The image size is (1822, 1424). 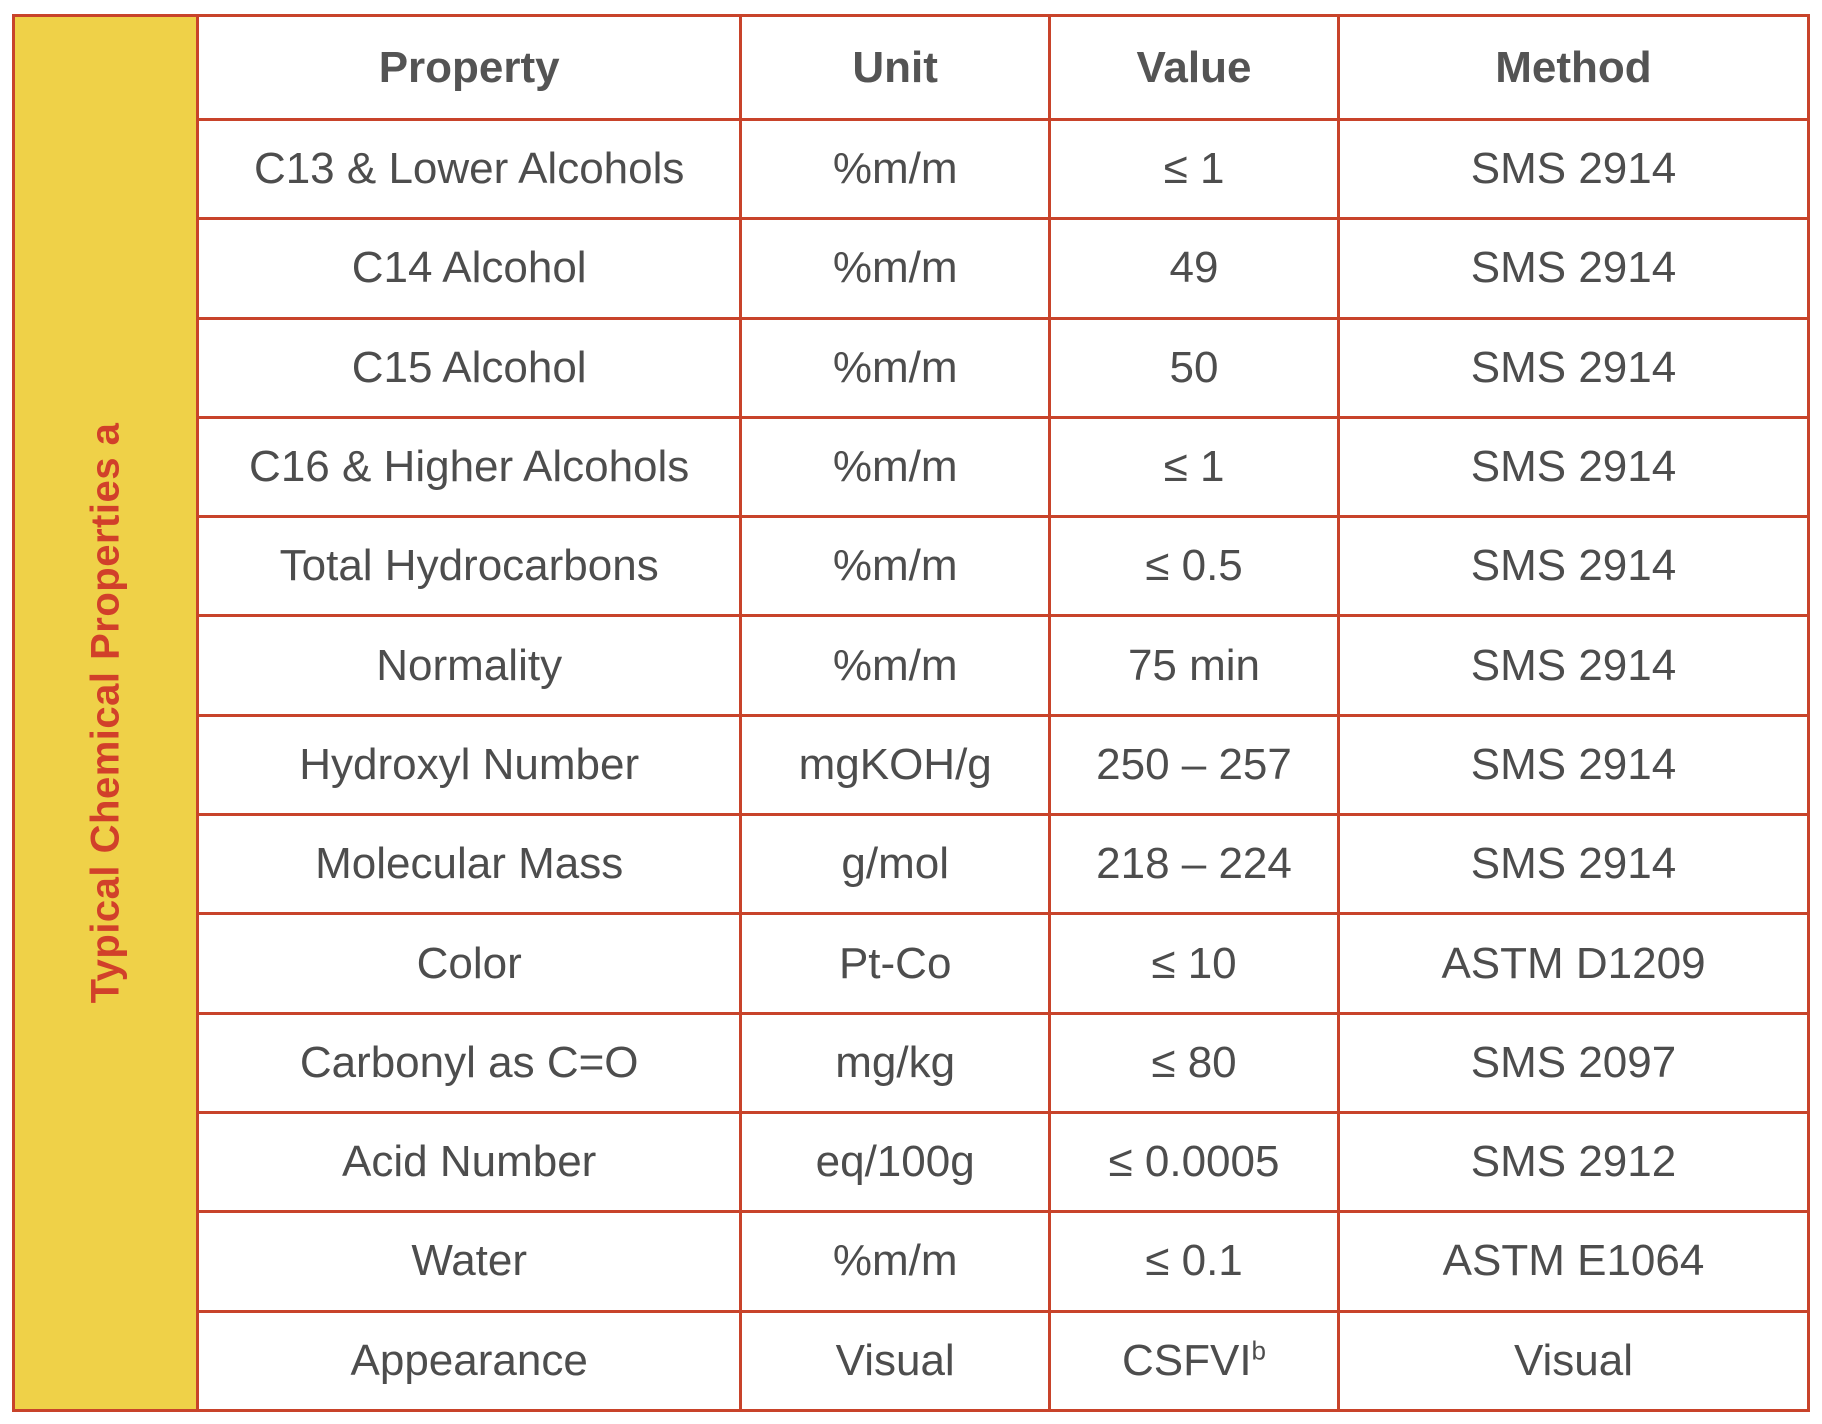 I want to click on cell-value: CSFVI, so click(x=1186, y=1360).